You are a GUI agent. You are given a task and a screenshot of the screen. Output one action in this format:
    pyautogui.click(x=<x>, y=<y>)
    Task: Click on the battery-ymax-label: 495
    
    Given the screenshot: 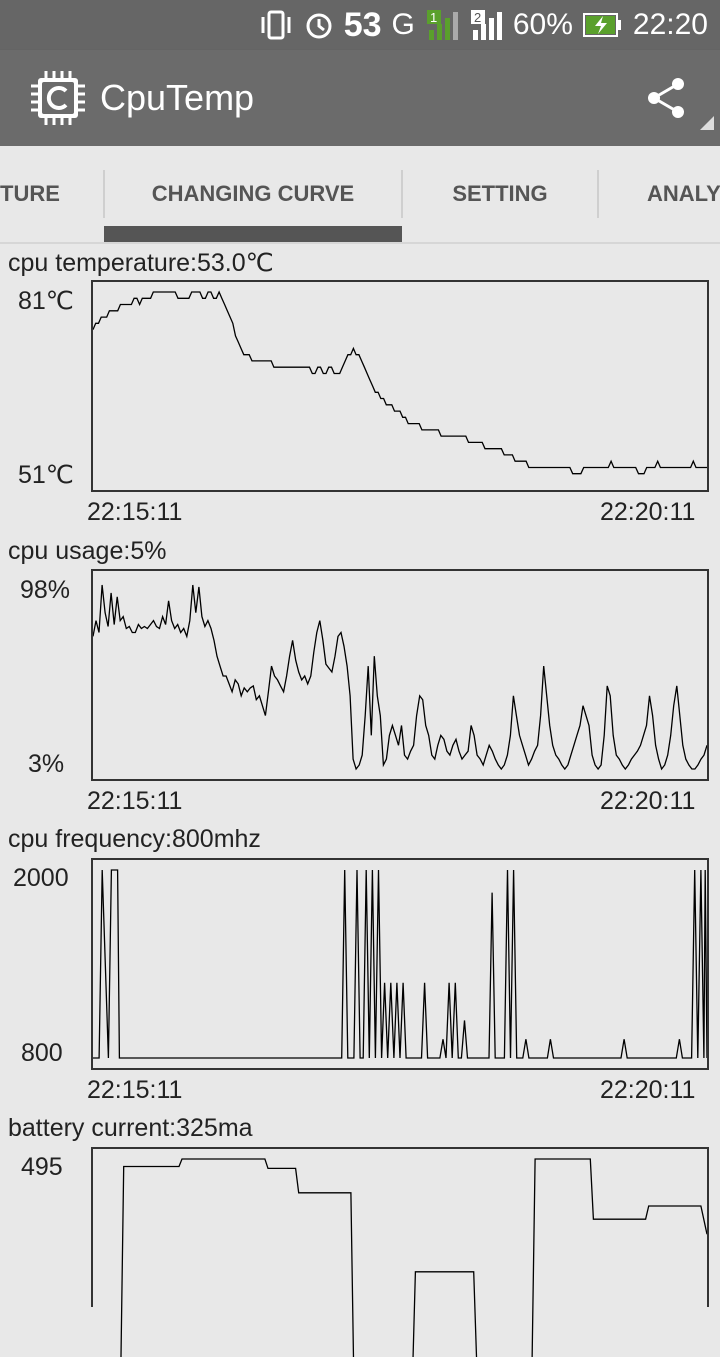 What is the action you would take?
    pyautogui.click(x=42, y=1167)
    